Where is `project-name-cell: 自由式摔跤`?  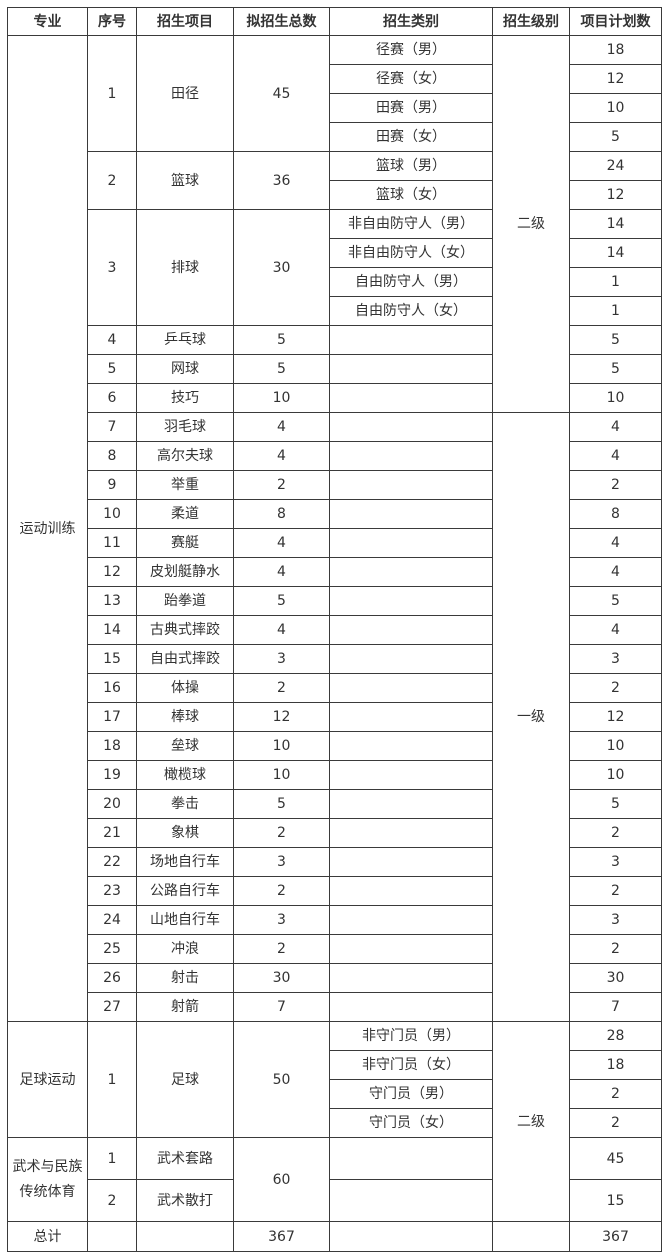 project-name-cell: 自由式摔跤 is located at coordinates (185, 659).